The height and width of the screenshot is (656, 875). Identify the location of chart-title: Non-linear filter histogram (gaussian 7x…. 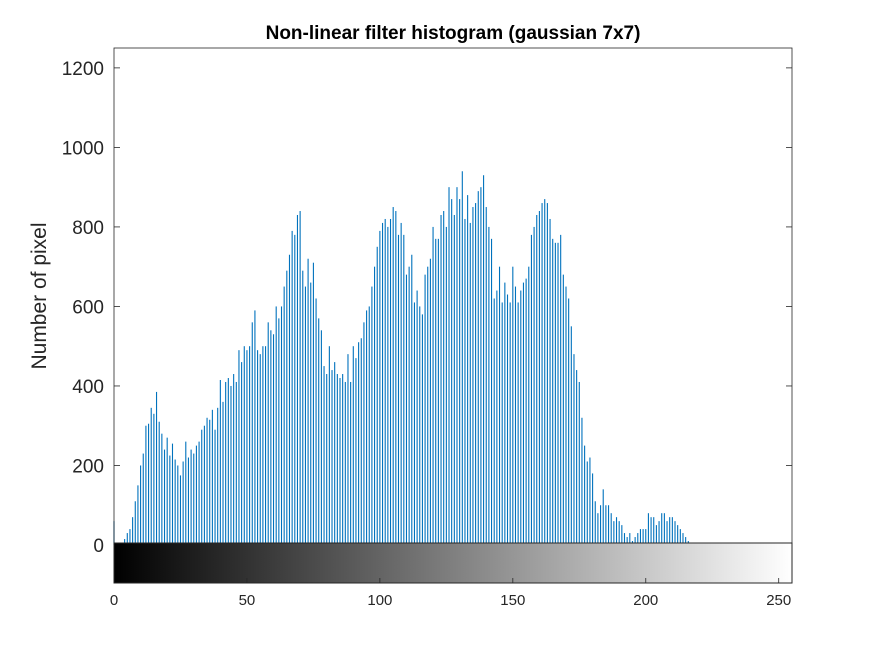
(453, 33).